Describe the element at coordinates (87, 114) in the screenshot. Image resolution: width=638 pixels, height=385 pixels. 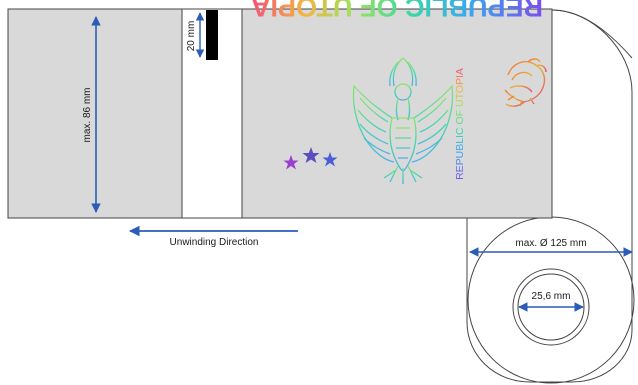
I see `height-dimension-label: max. 86 mm` at that location.